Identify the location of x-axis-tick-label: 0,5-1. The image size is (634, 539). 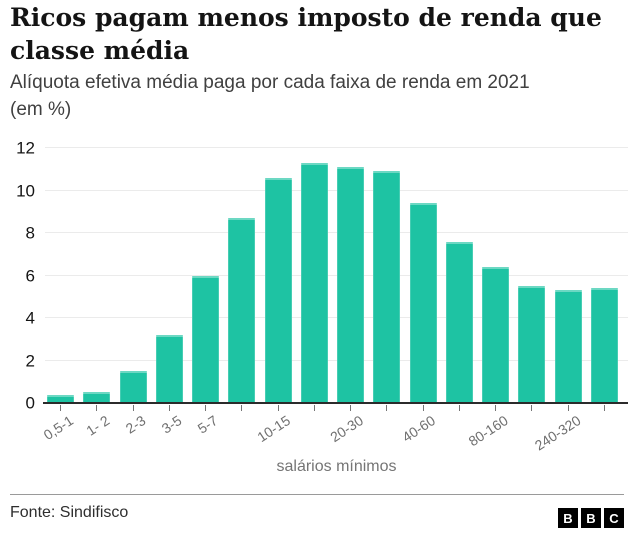
(58, 427).